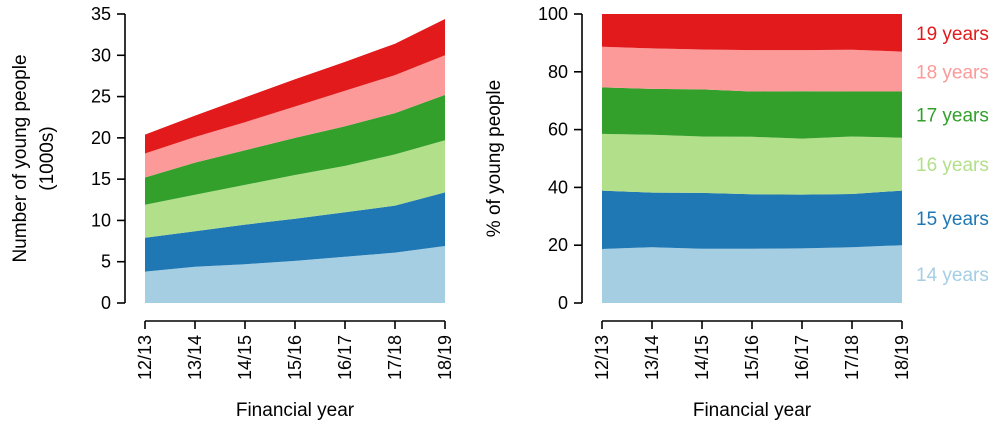 This screenshot has height=425, width=1000. Describe the element at coordinates (101, 179) in the screenshot. I see `y-tick-label: 15` at that location.